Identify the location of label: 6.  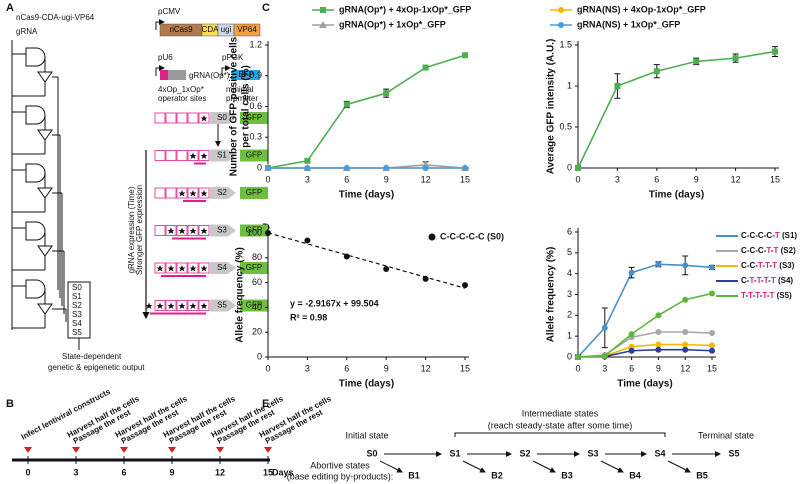
(123, 472).